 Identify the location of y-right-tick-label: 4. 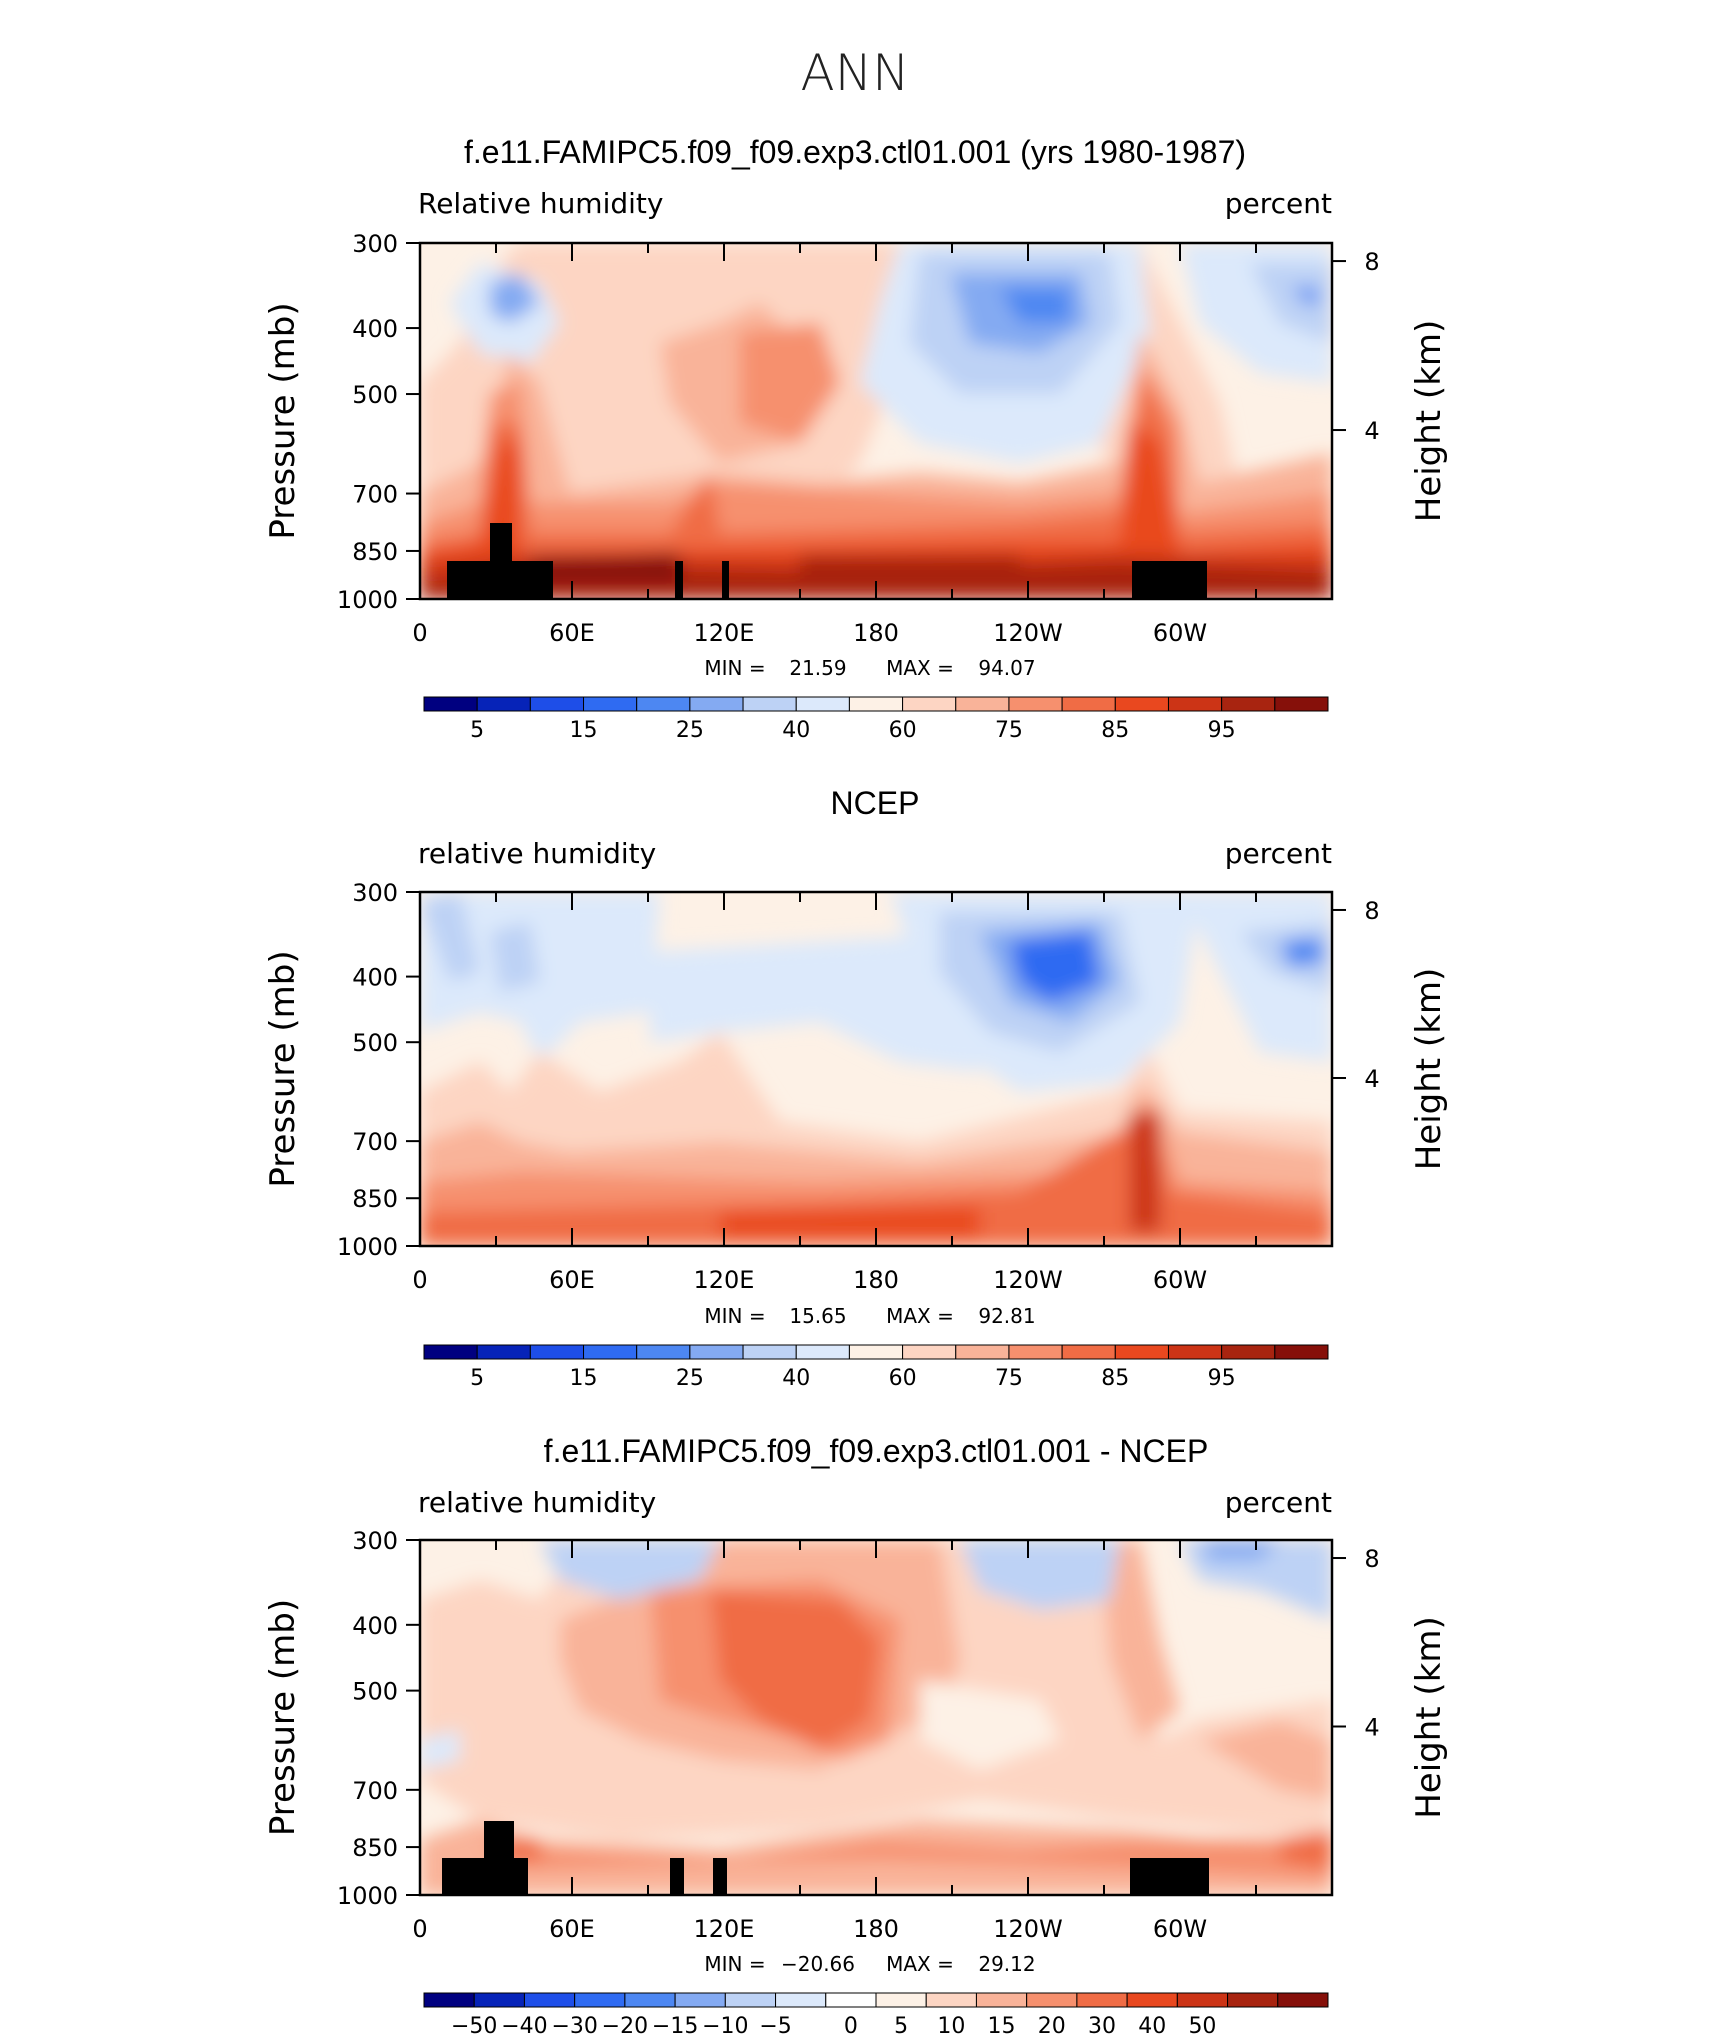
(1371, 1079).